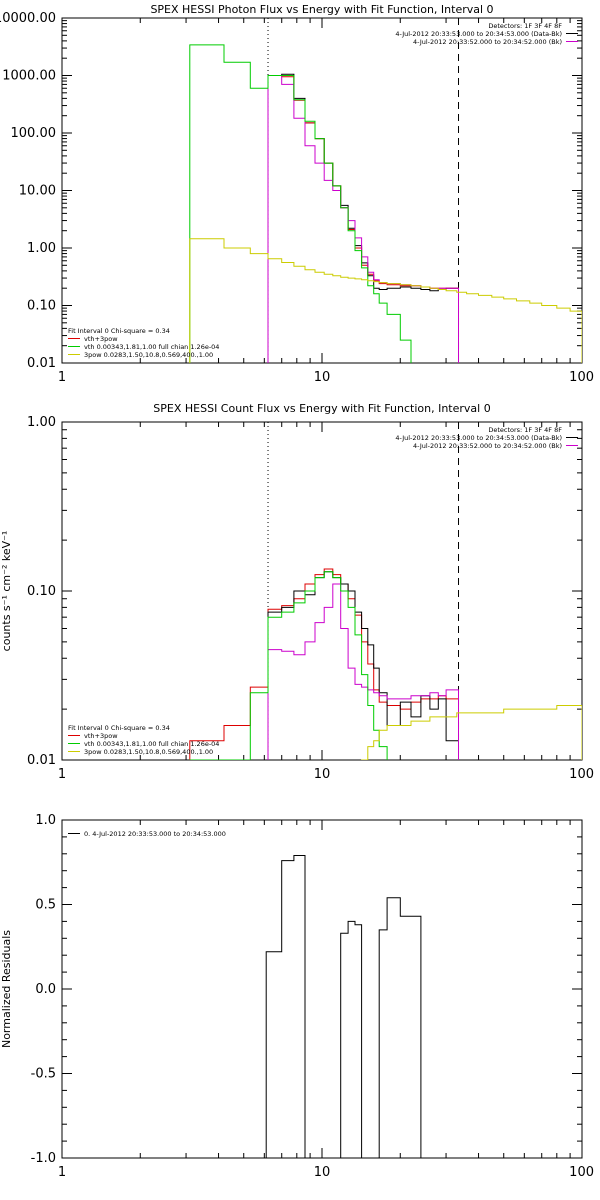 Image resolution: width=600 pixels, height=1200 pixels. What do you see at coordinates (41, 591) in the screenshot?
I see `count-flux-y-tick-label: 0.10` at bounding box center [41, 591].